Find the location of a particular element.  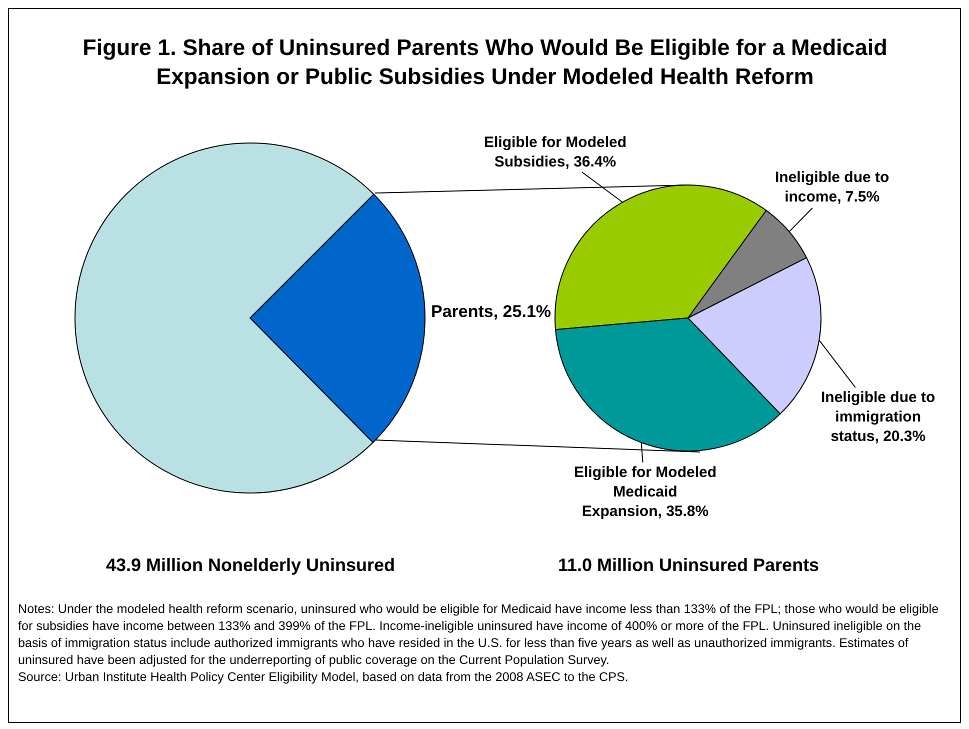

slice-label: Parents, 25.1% is located at coordinates (491, 311).